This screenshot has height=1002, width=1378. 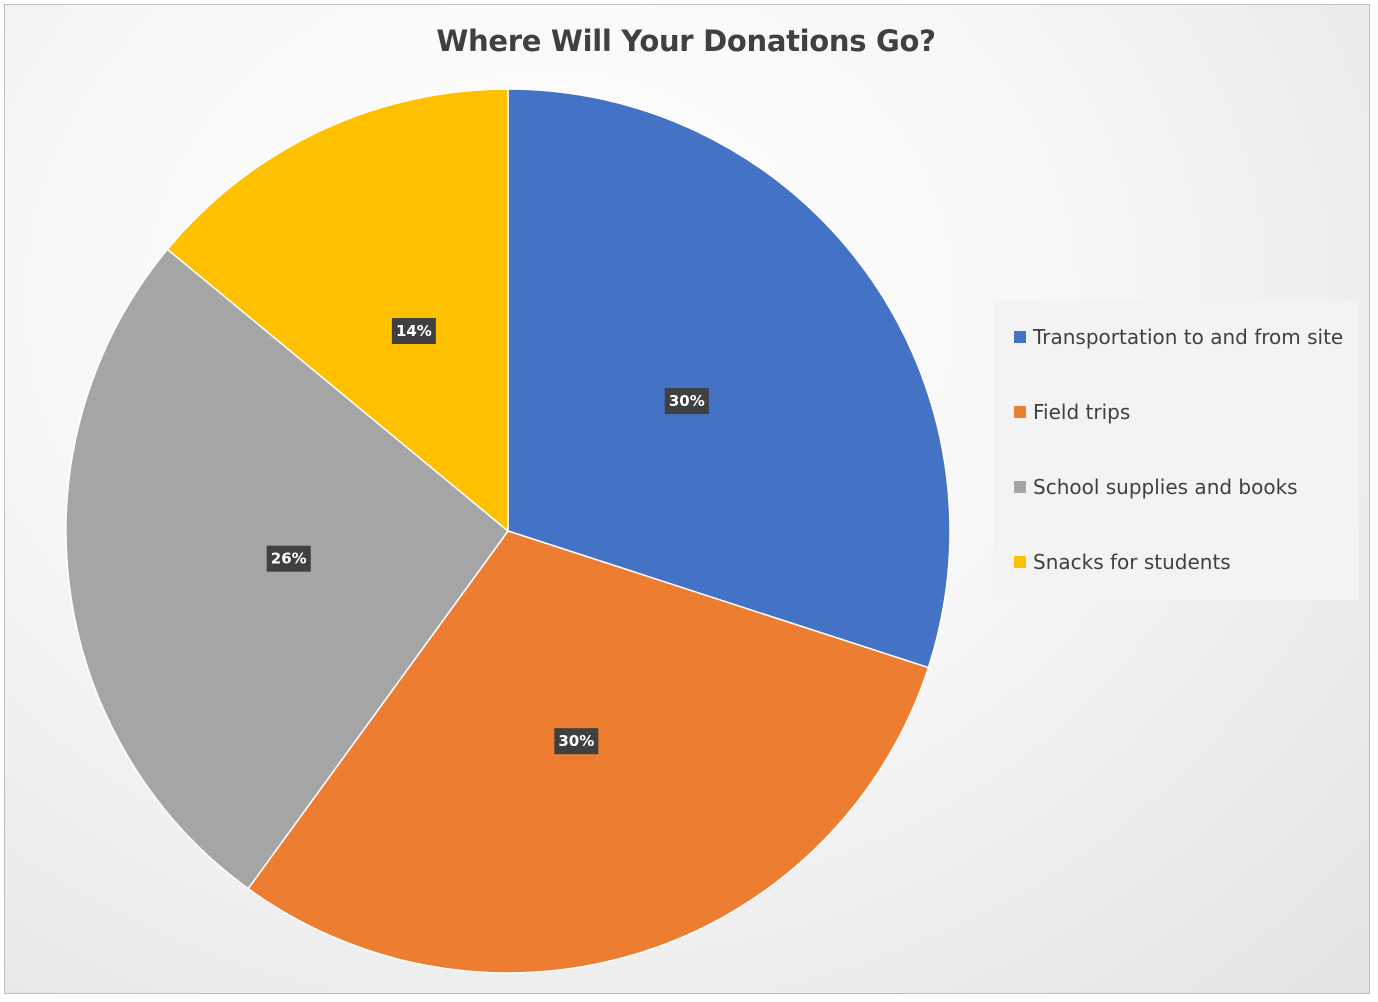 What do you see at coordinates (337, 310) in the screenshot?
I see `slice-snacks` at bounding box center [337, 310].